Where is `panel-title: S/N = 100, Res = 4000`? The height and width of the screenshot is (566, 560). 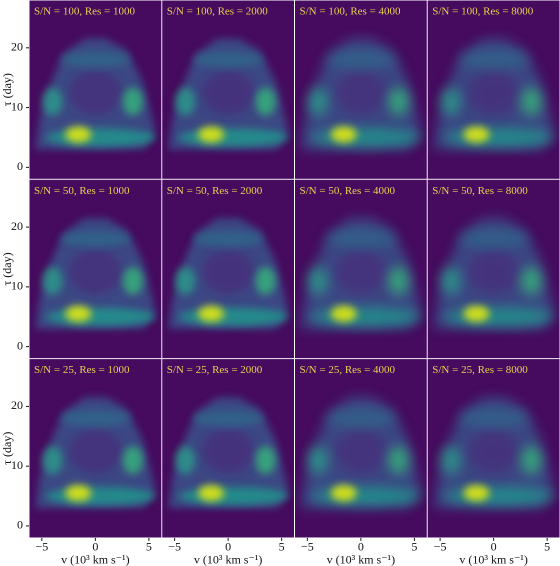
panel-title: S/N = 100, Res = 4000 is located at coordinates (351, 12).